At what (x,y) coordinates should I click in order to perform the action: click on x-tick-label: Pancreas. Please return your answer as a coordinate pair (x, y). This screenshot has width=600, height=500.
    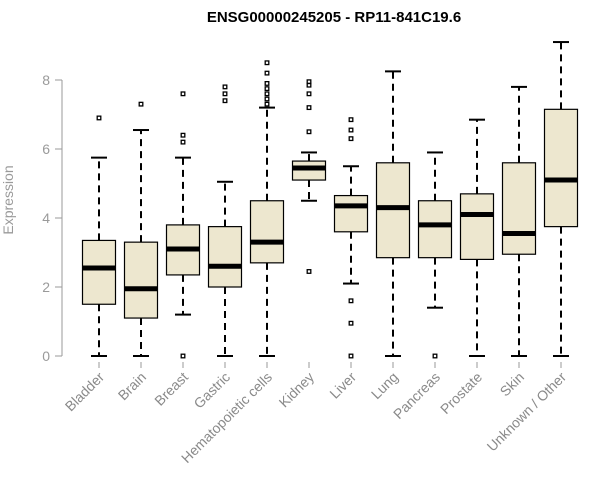
    Looking at the image, I should click on (416, 395).